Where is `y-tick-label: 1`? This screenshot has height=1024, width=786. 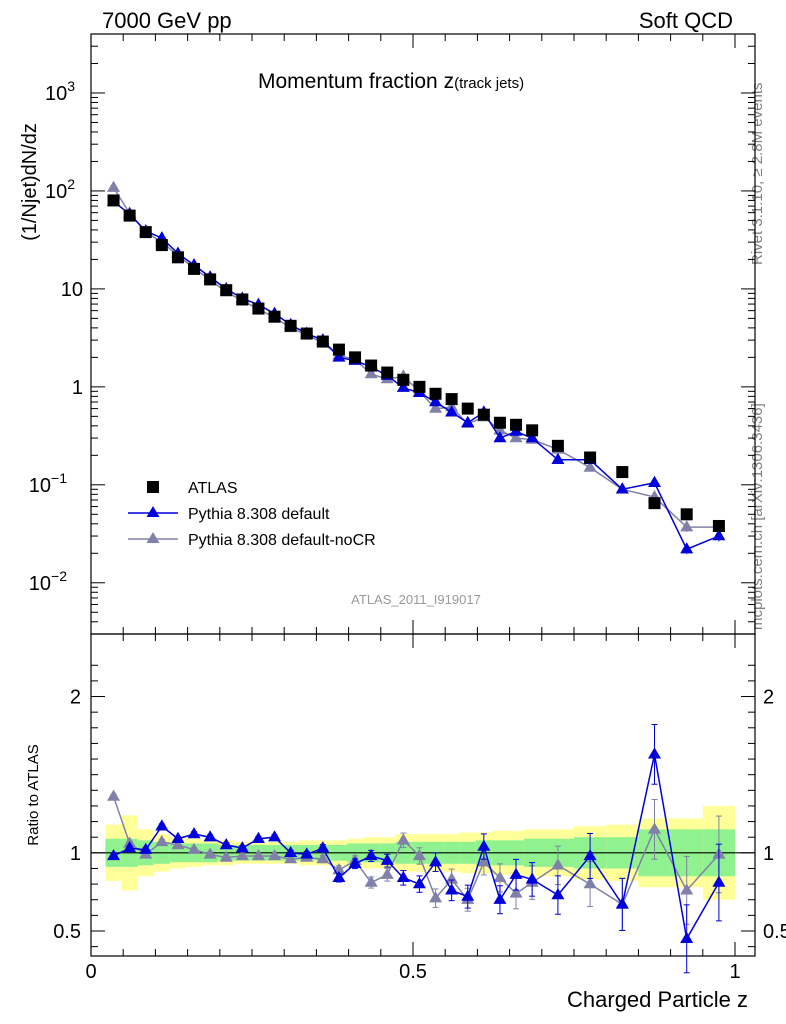
y-tick-label: 1 is located at coordinates (77, 388).